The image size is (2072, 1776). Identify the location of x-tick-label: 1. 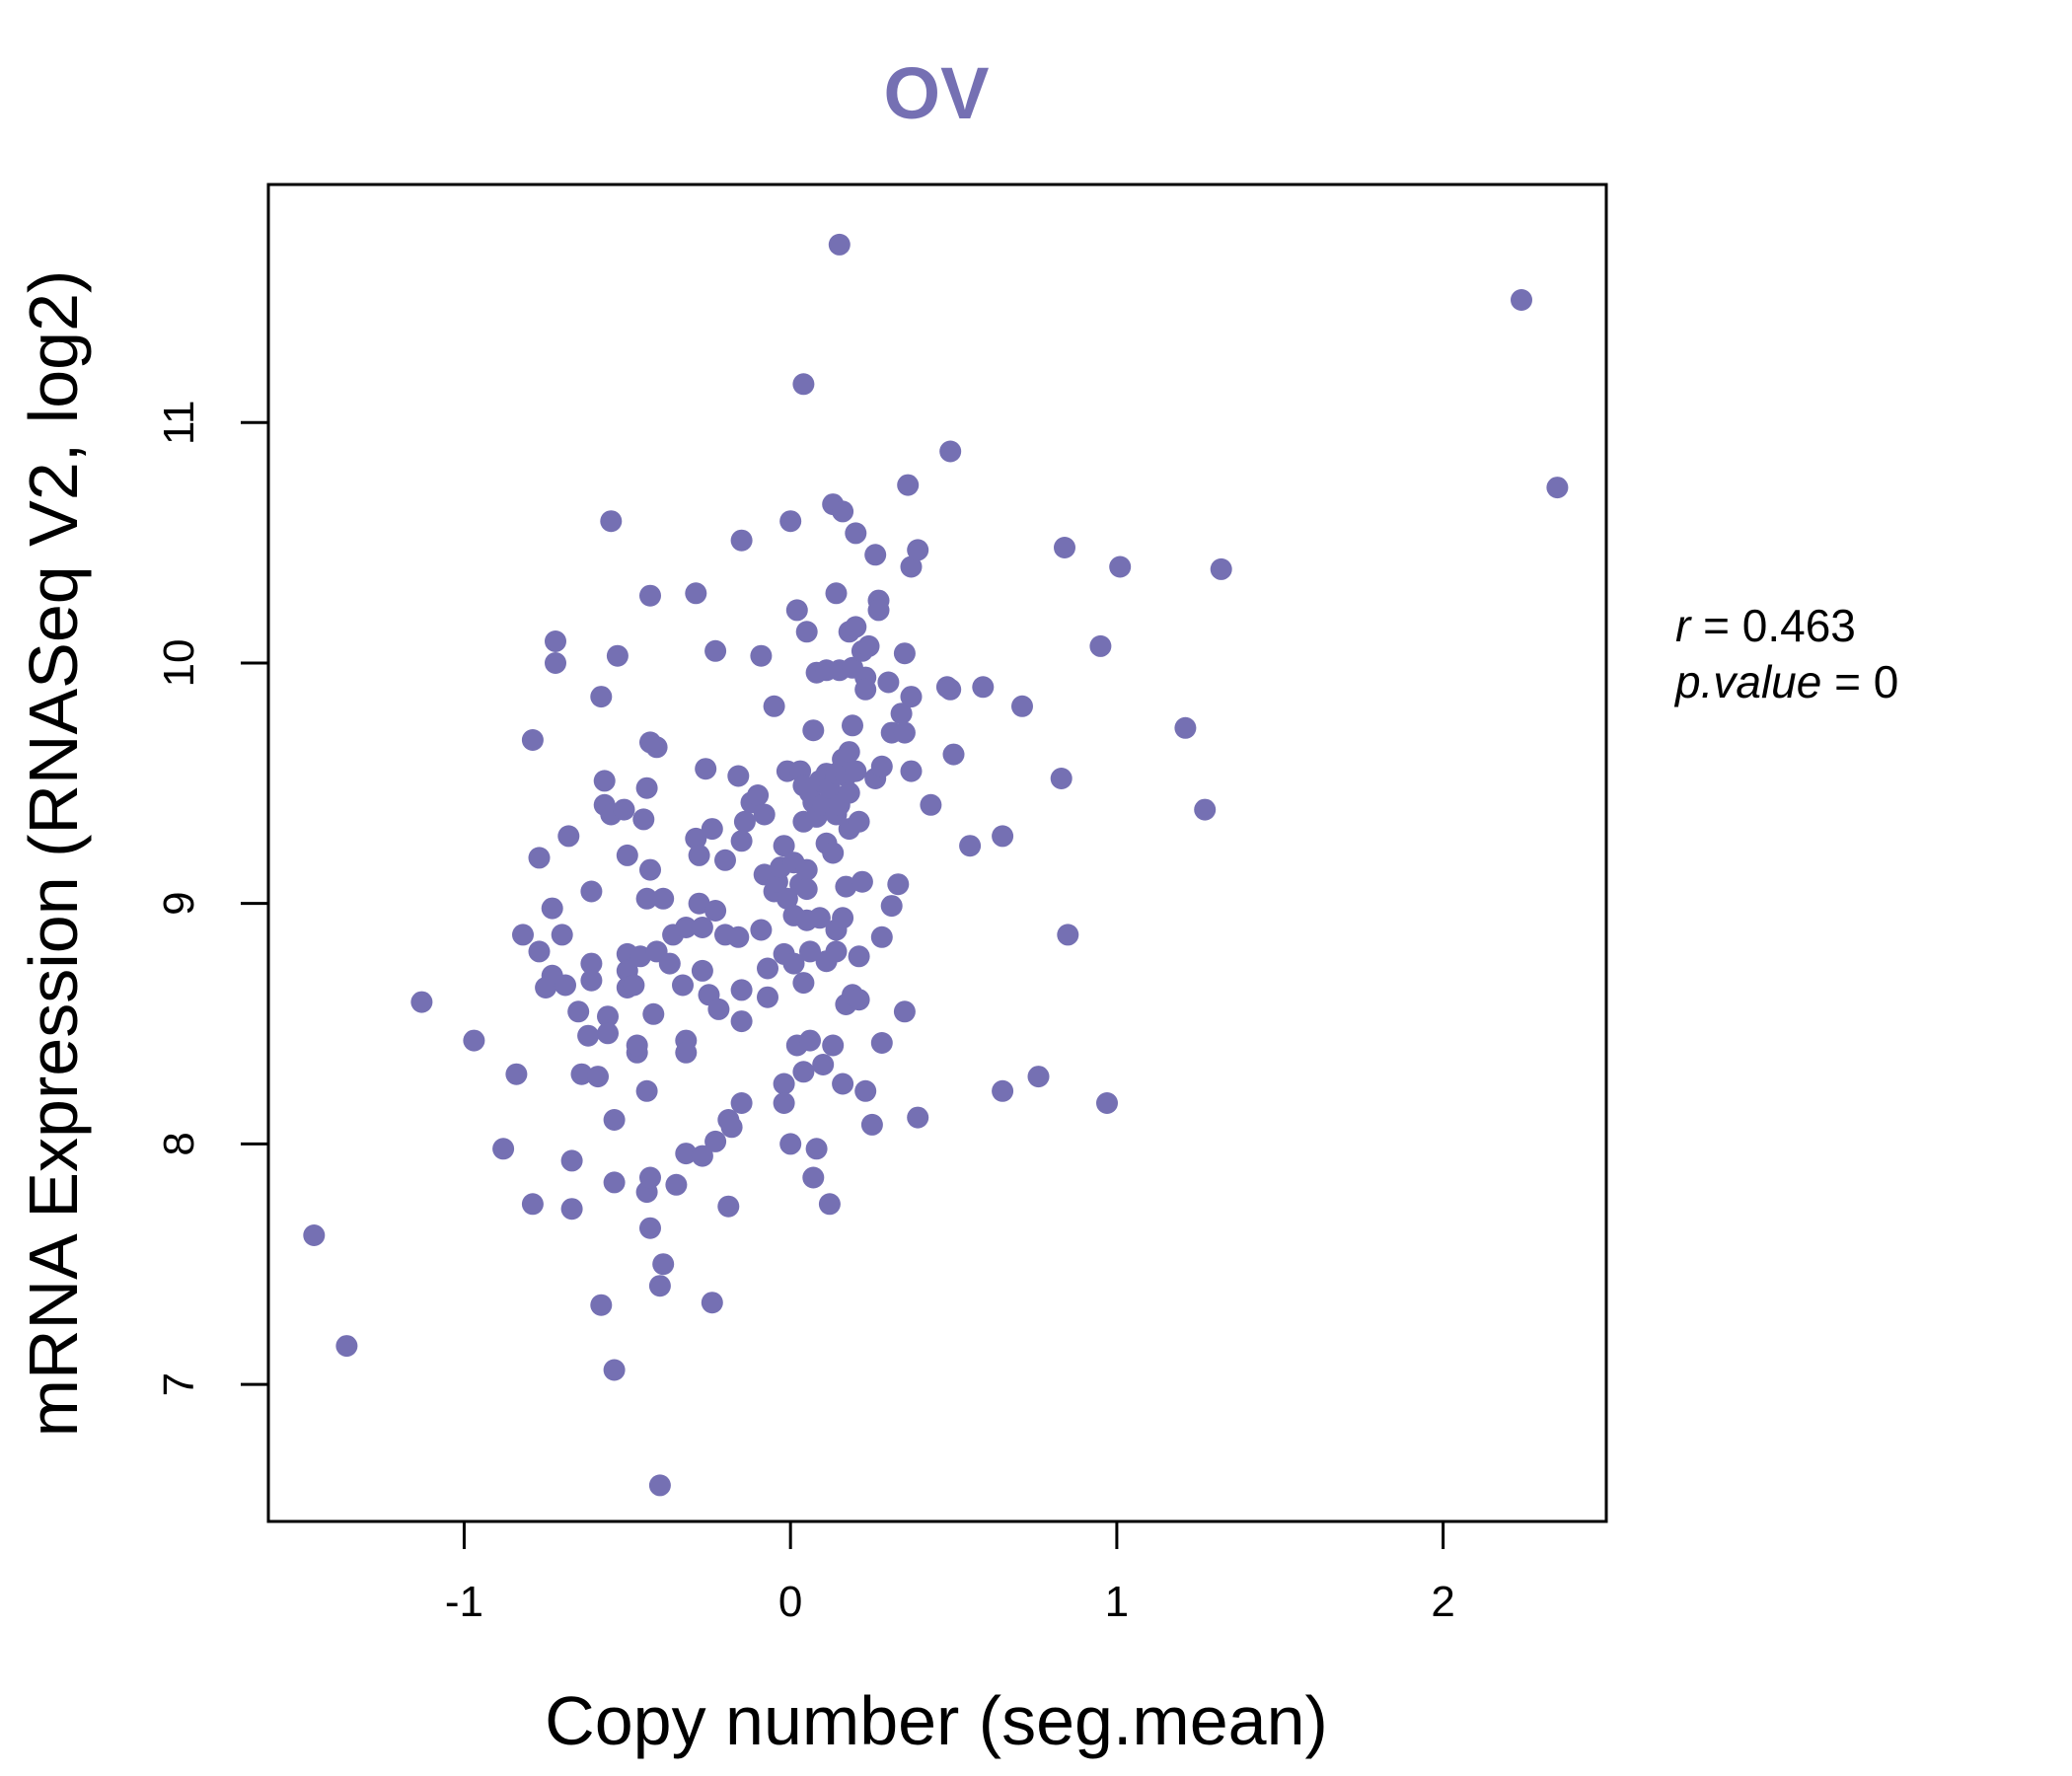
(1117, 1602).